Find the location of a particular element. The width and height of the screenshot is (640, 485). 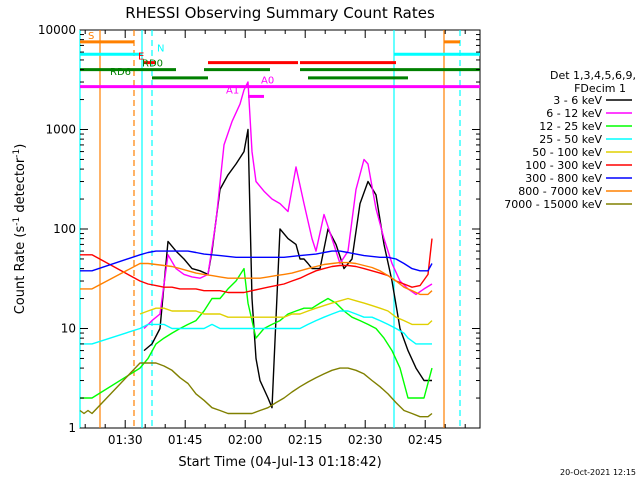

y-axis-label: Count Rate (s-1 detector-1) is located at coordinates (20, 229).